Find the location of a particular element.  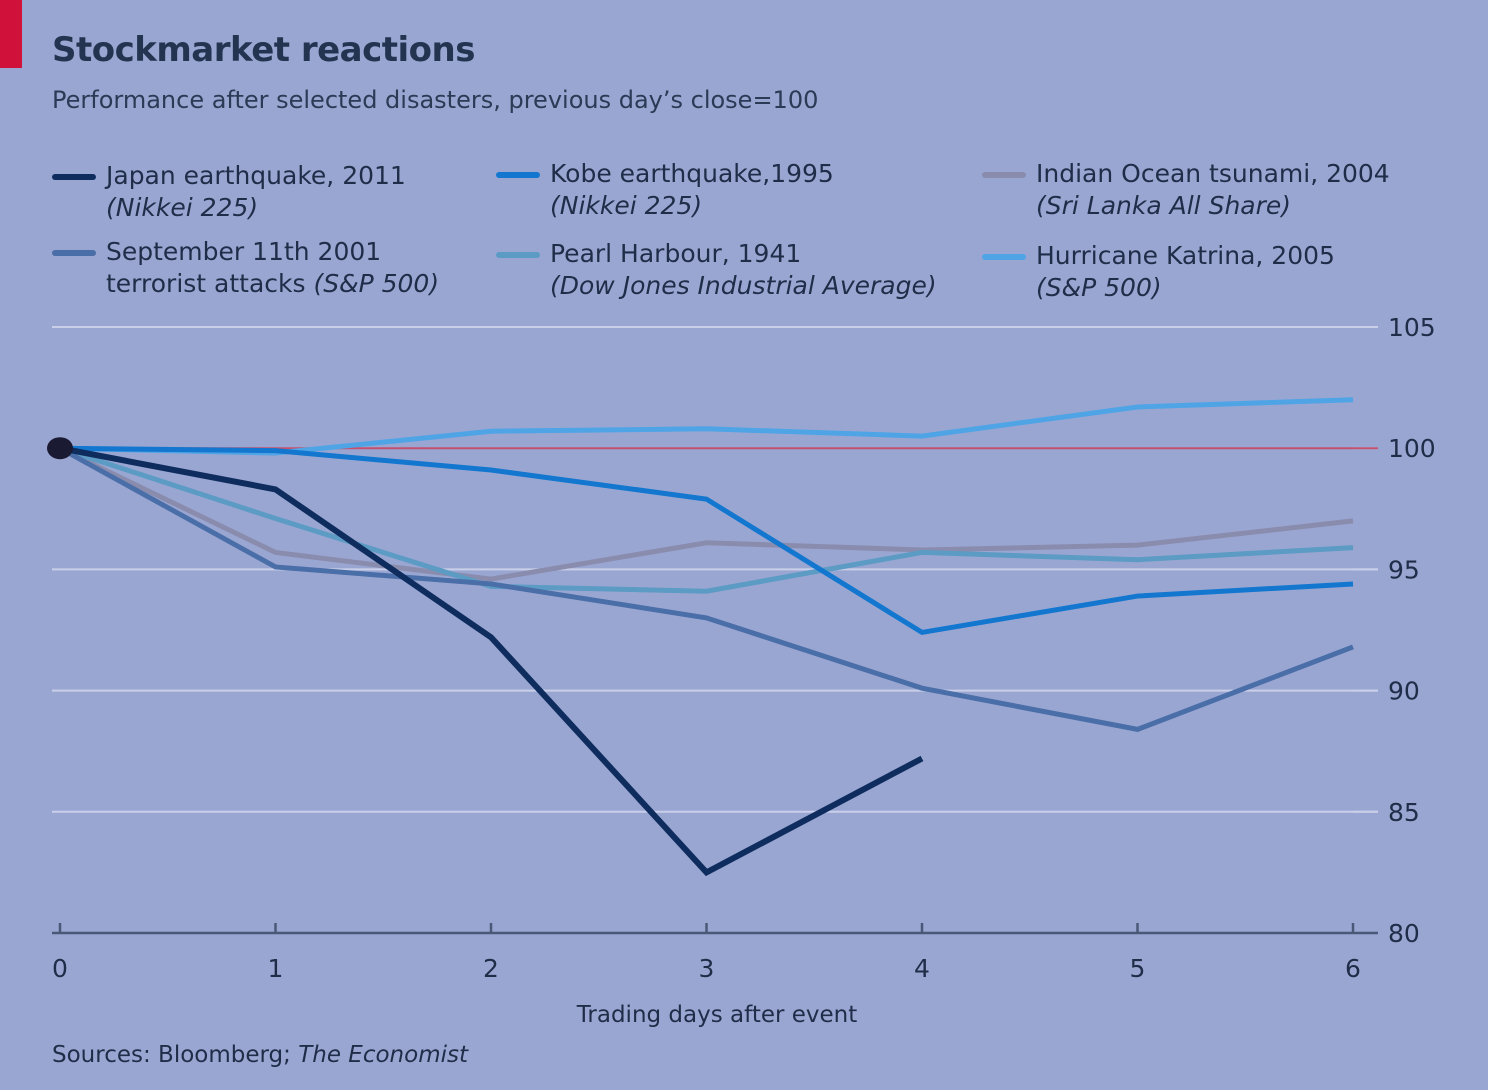

x-tick-label: 1 is located at coordinates (276, 968).